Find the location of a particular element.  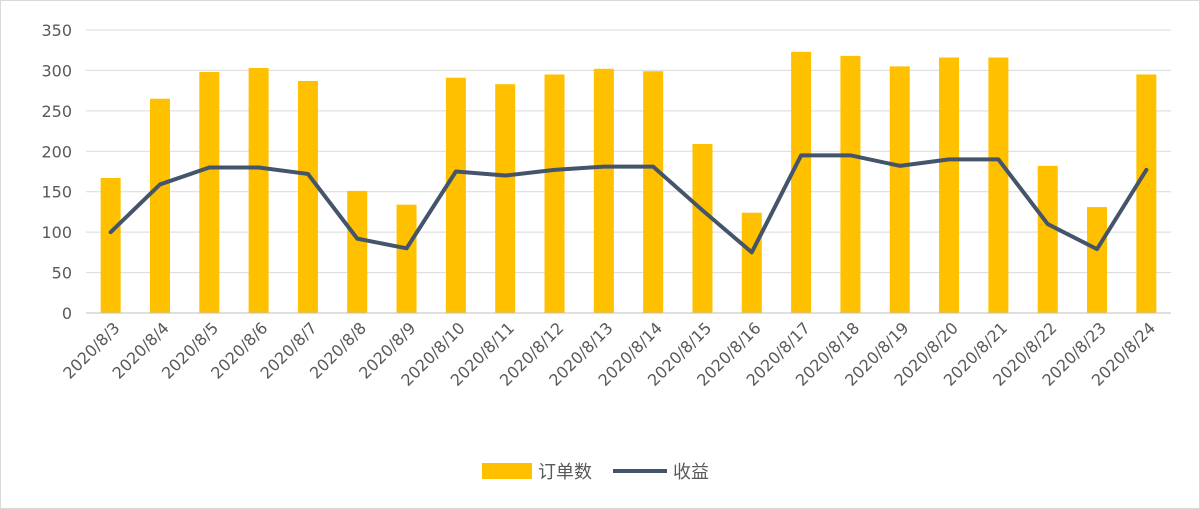

y-tick-label: 100 is located at coordinates (56, 232).